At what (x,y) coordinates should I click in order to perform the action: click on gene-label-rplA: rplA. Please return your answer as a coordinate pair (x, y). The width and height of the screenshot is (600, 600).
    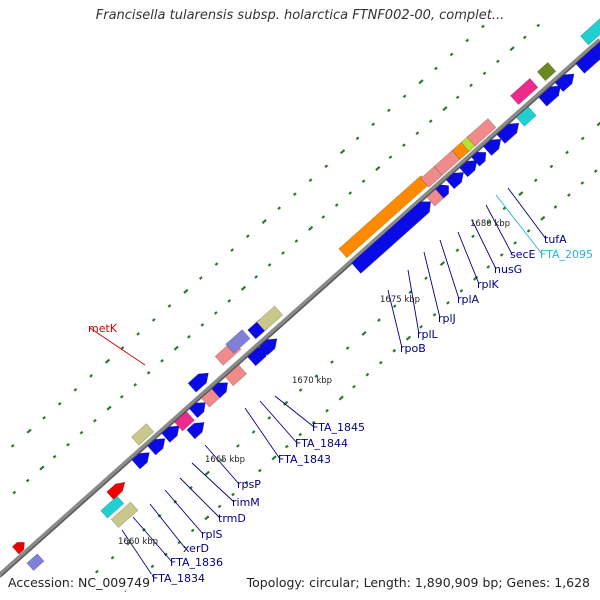
    Looking at the image, I should click on (468, 299).